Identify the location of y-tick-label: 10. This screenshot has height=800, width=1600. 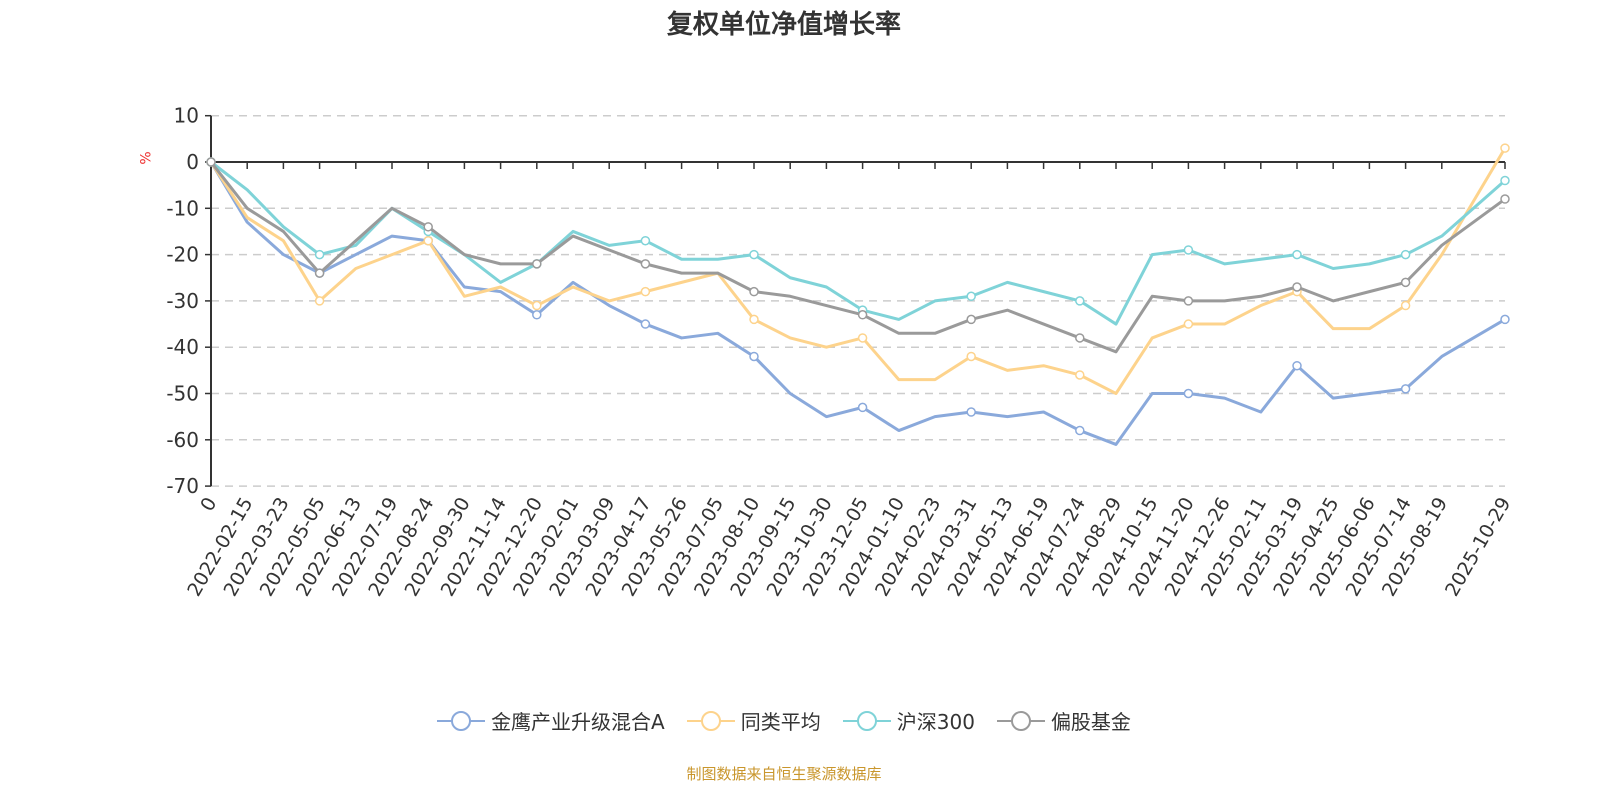
(186, 116).